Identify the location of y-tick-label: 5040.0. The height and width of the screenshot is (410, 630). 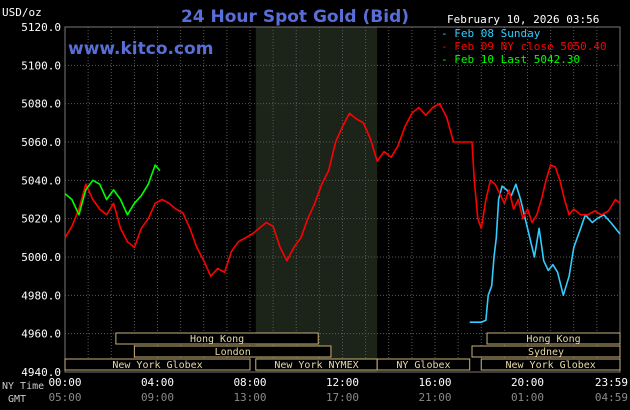
(41, 180).